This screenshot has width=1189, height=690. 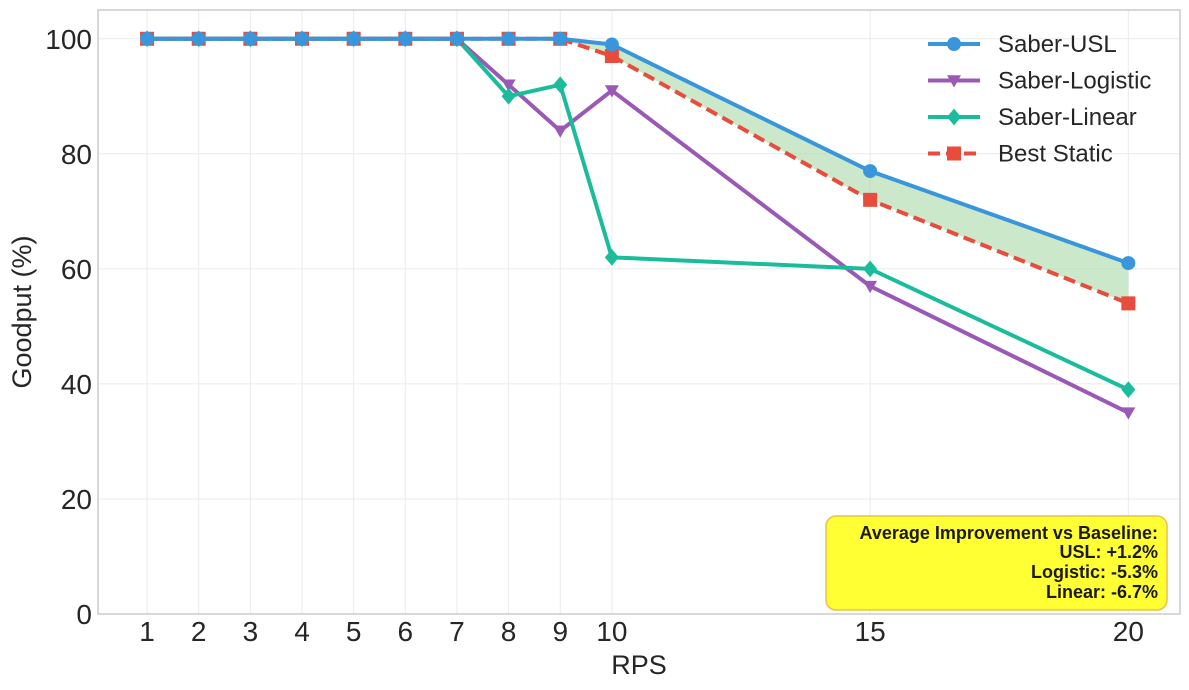 I want to click on x-tick-label: 20, so click(x=1128, y=631).